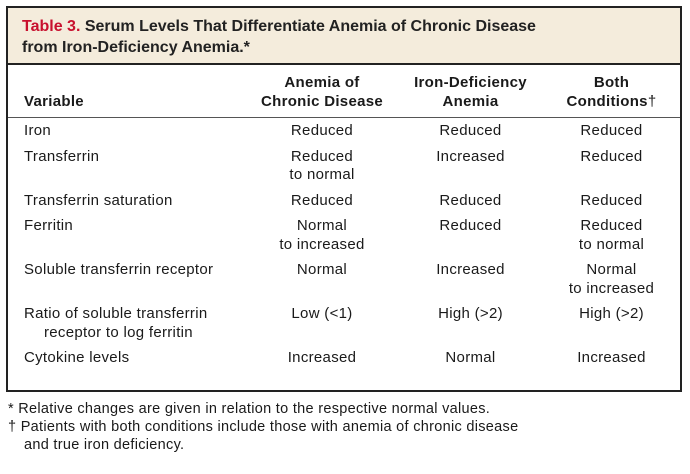  Describe the element at coordinates (322, 91) in the screenshot. I see `header-chronic-disease: Anemia of Chronic Disease` at that location.